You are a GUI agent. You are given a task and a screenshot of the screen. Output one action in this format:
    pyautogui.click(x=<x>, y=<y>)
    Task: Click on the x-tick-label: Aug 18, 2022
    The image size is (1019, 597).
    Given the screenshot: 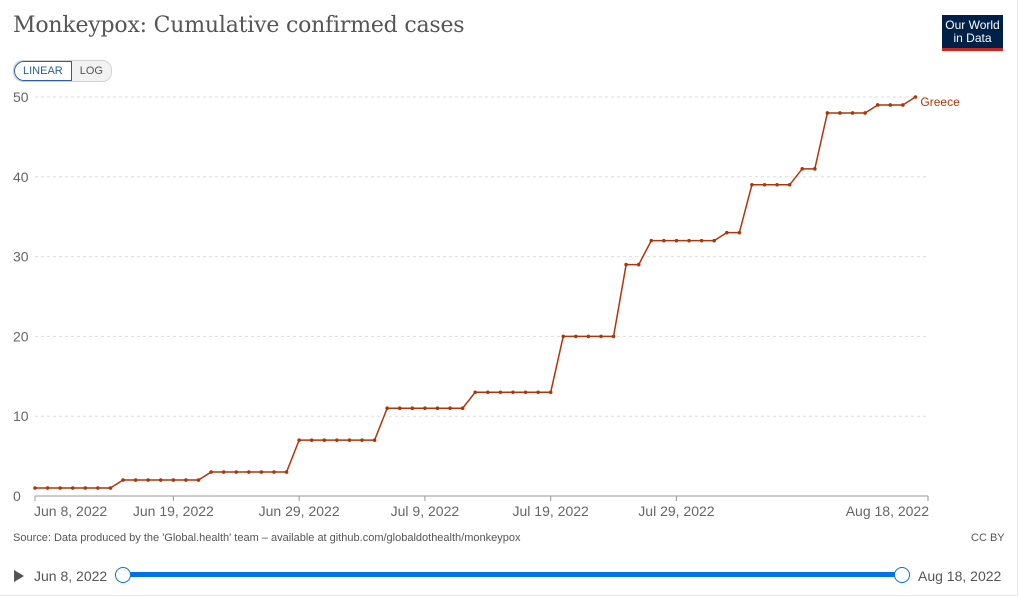 What is the action you would take?
    pyautogui.click(x=888, y=511)
    